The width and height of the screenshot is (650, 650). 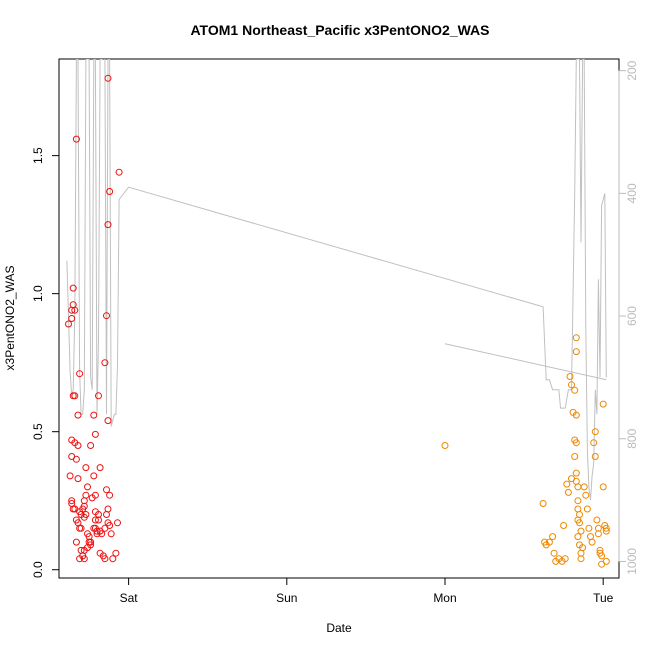 I want to click on y-tick-label-2: 1.0, so click(x=38, y=293).